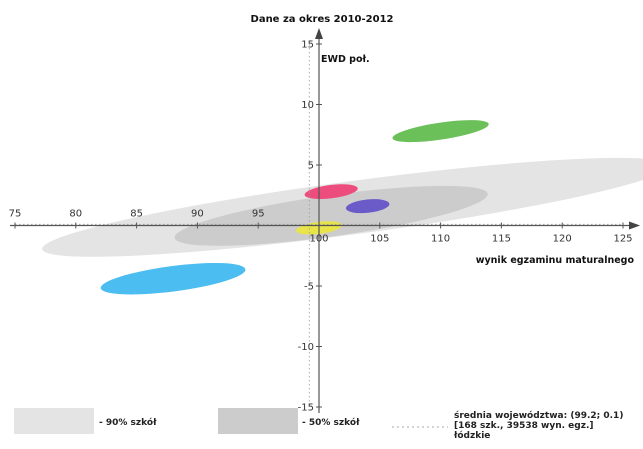 Image resolution: width=643 pixels, height=449 pixels. What do you see at coordinates (538, 415) in the screenshot?
I see `legend-average-line-0: średnia województwa: (99.2; 0.1)` at bounding box center [538, 415].